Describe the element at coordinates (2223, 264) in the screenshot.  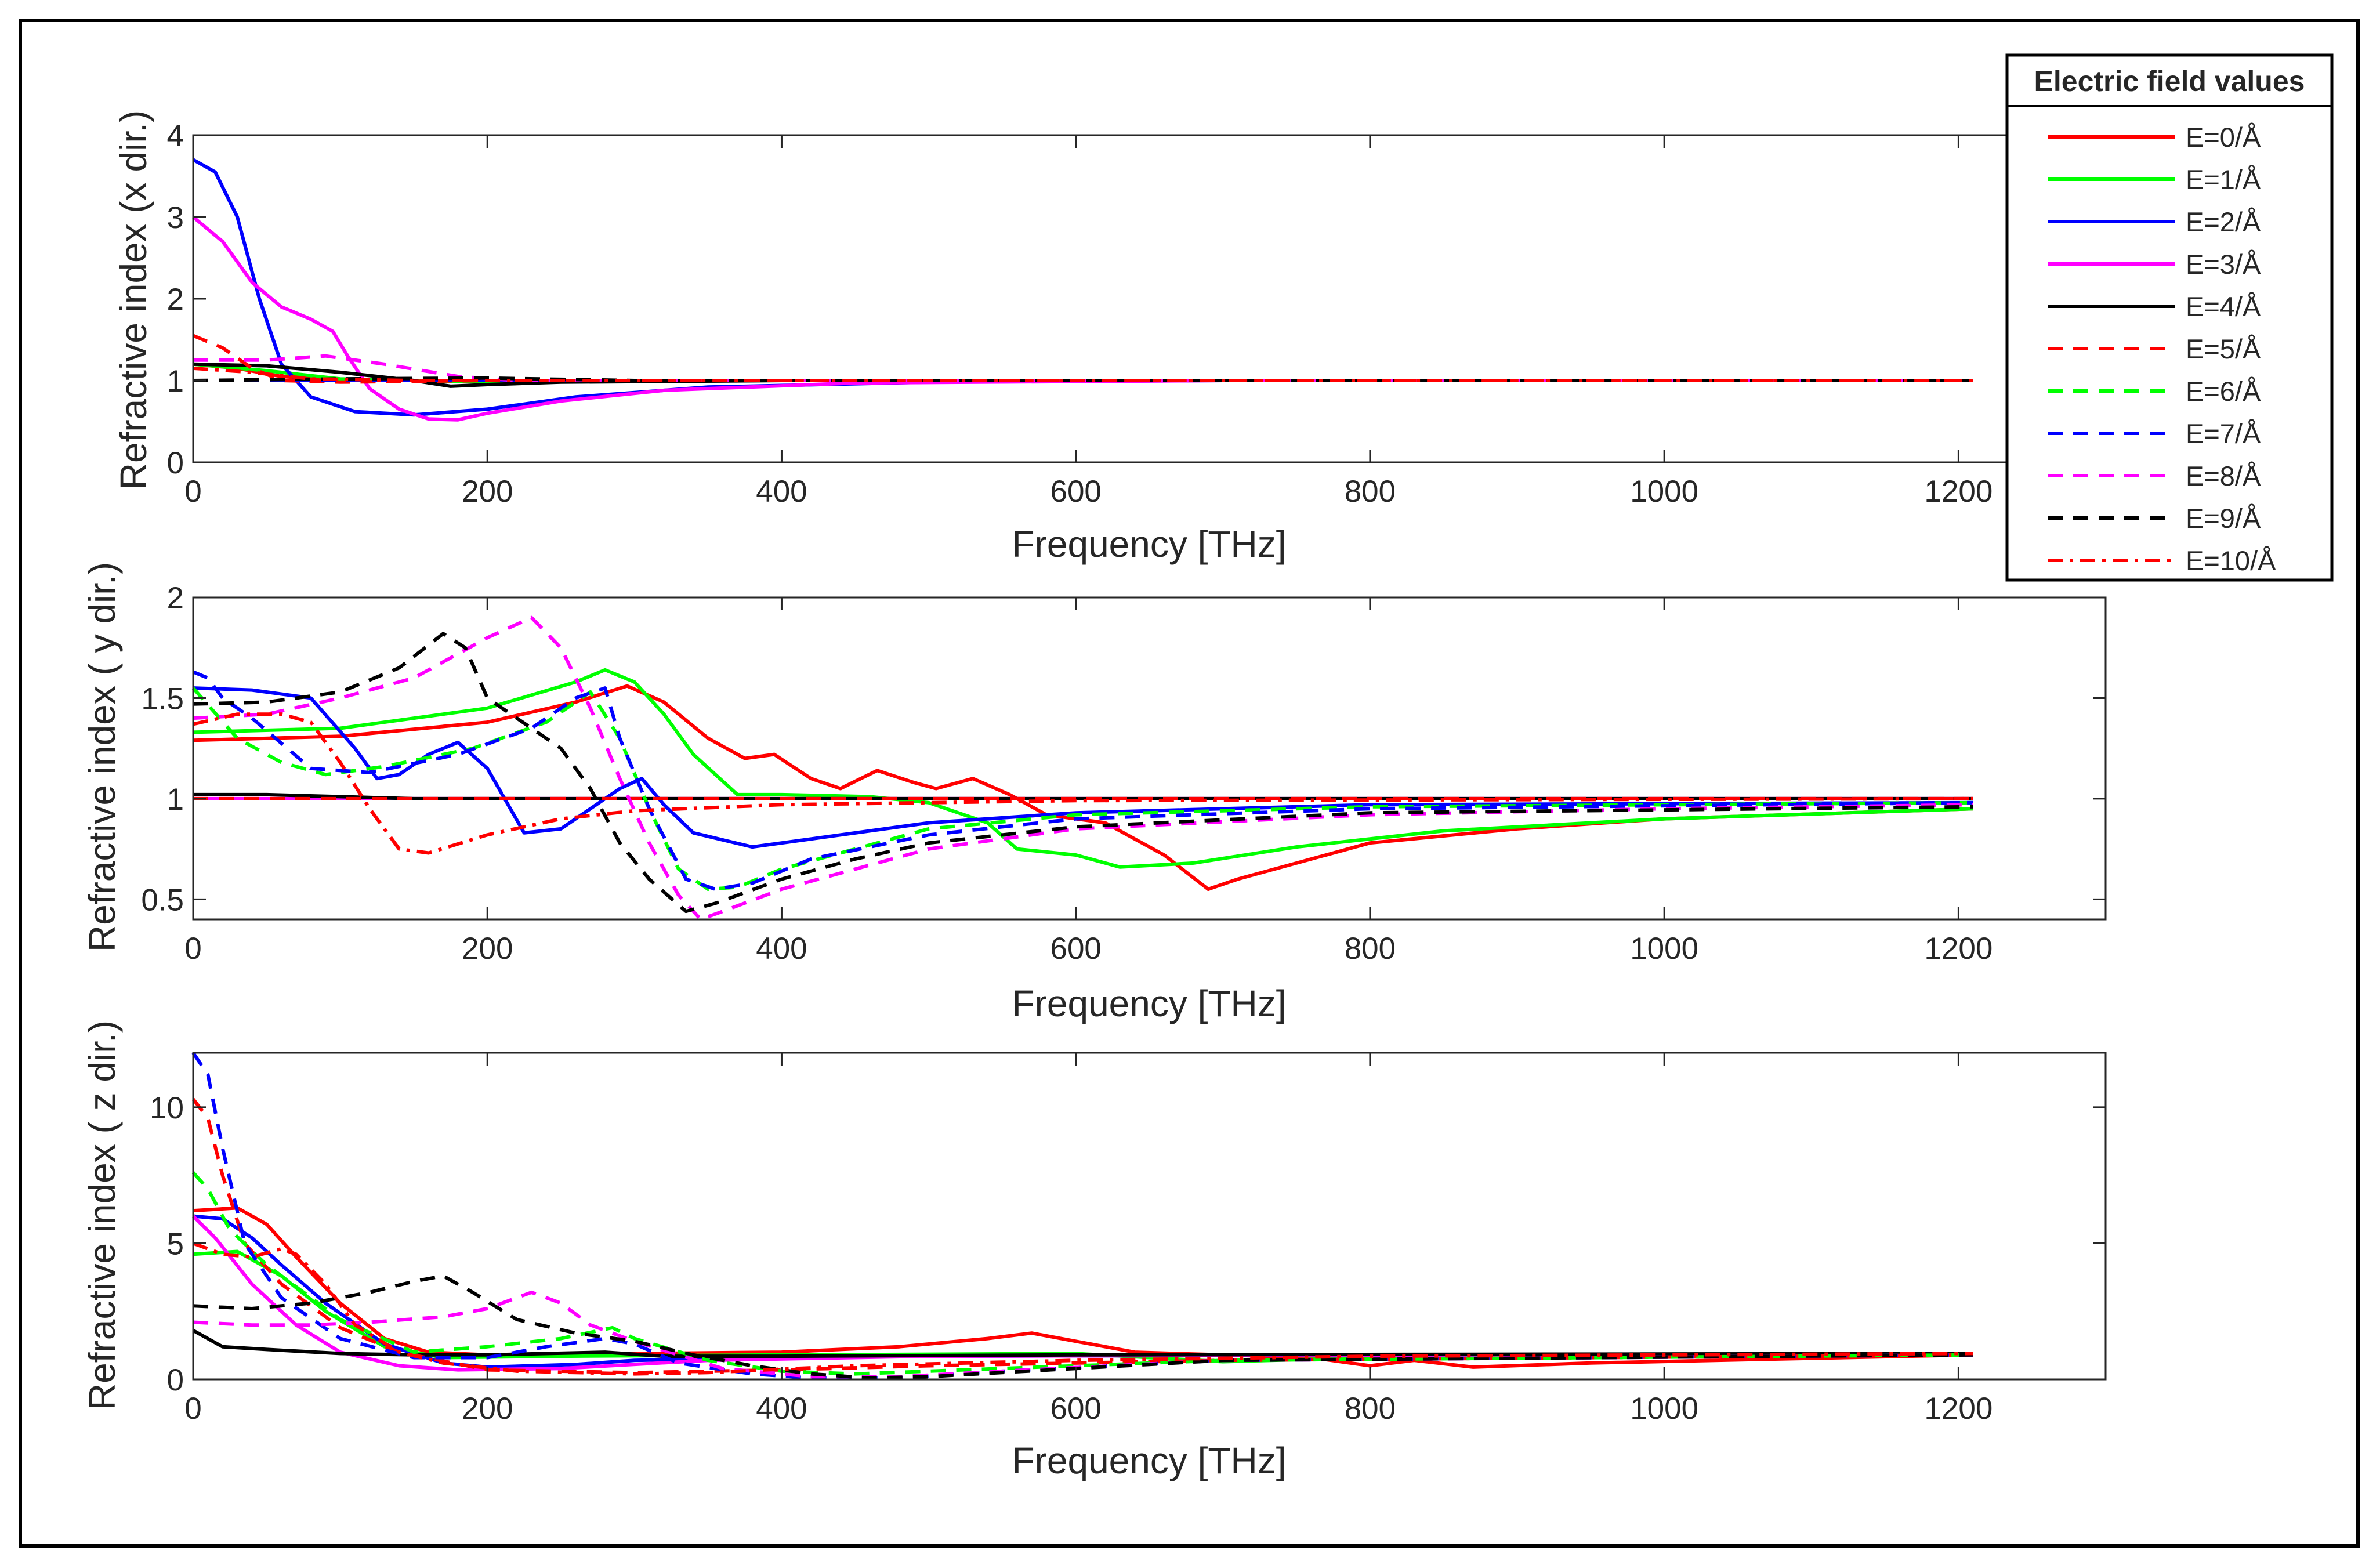
I see `legend-label-e3: E=3/Å` at that location.